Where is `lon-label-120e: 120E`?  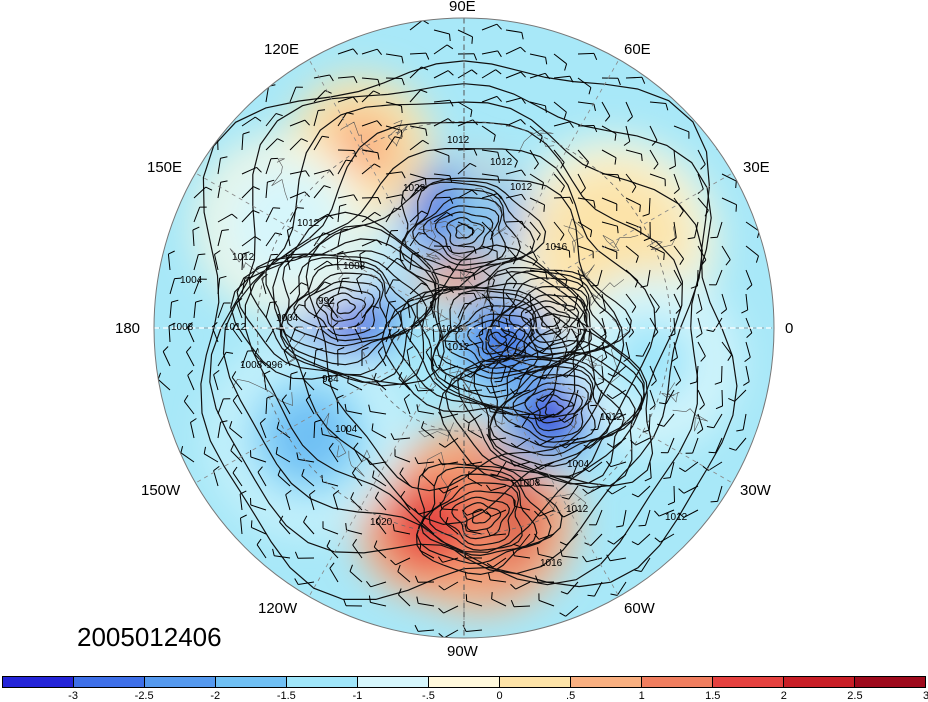 lon-label-120e: 120E is located at coordinates (282, 49).